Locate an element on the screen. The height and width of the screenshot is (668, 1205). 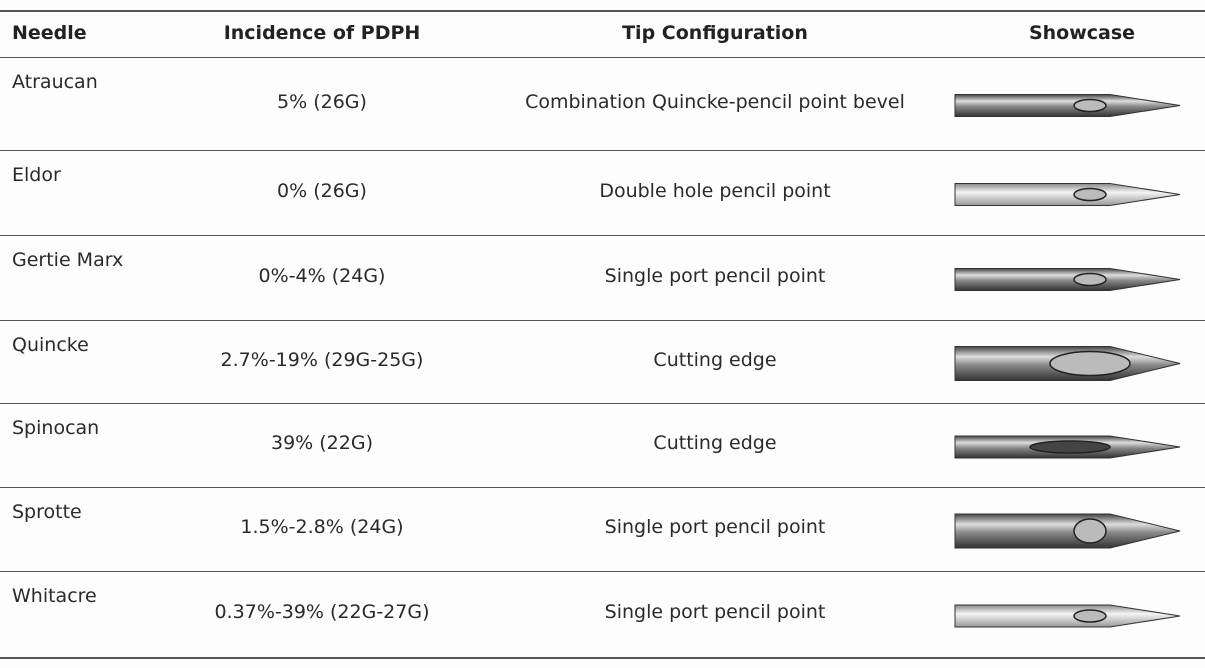
needle-name: Quincke is located at coordinates (50, 345).